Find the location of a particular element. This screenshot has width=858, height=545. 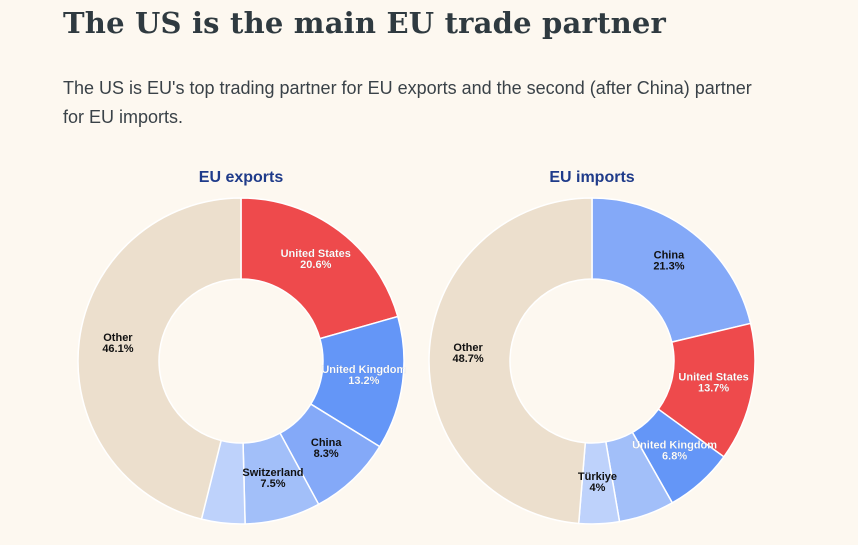

slice-label-united-kingdom: United Kingdom 6.8% is located at coordinates (674, 450).